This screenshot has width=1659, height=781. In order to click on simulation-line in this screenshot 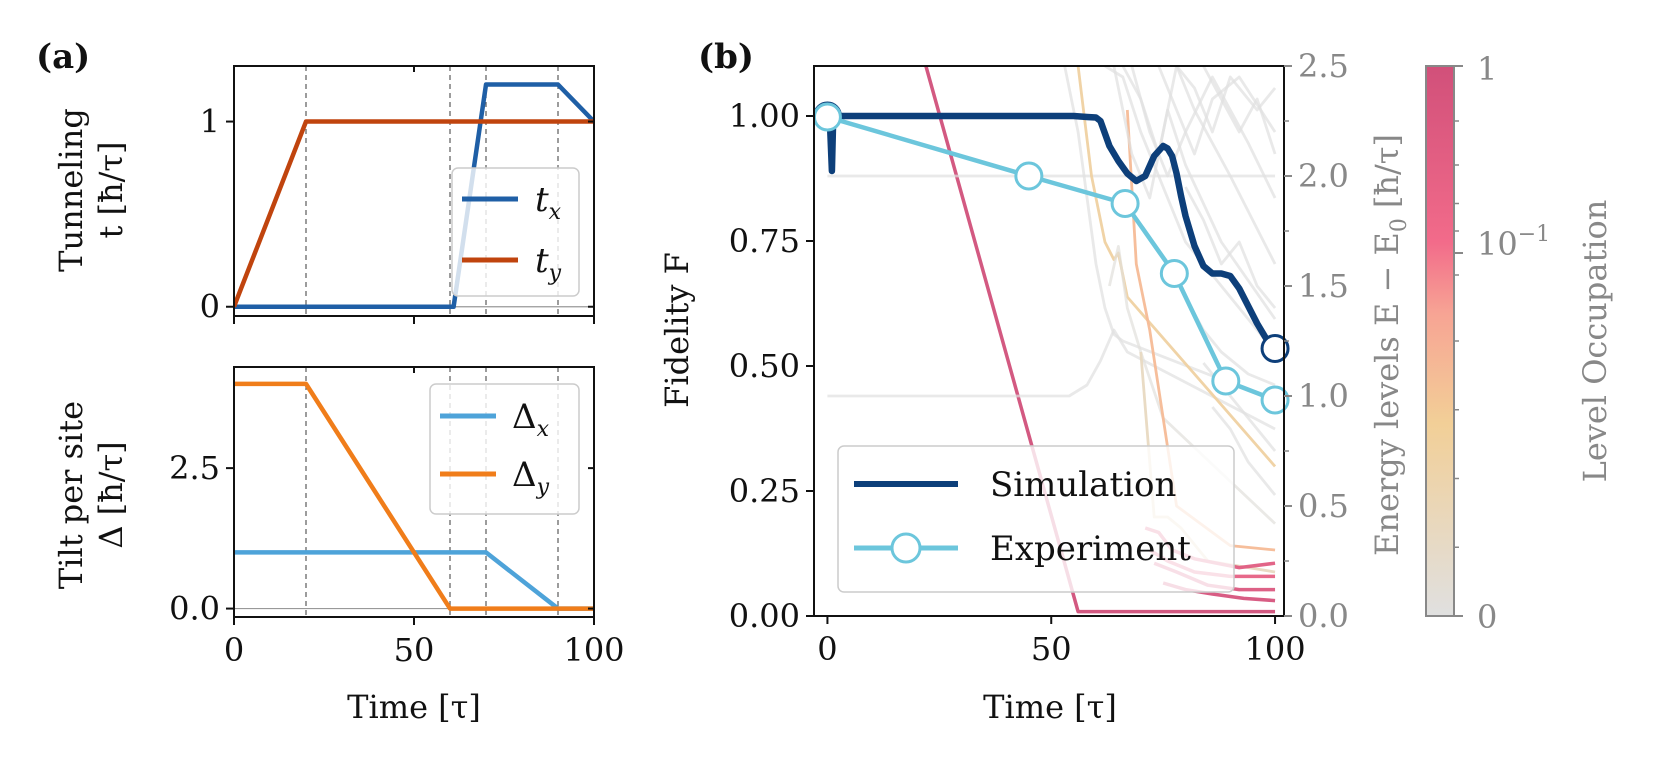, I will do `click(1052, 231)`.